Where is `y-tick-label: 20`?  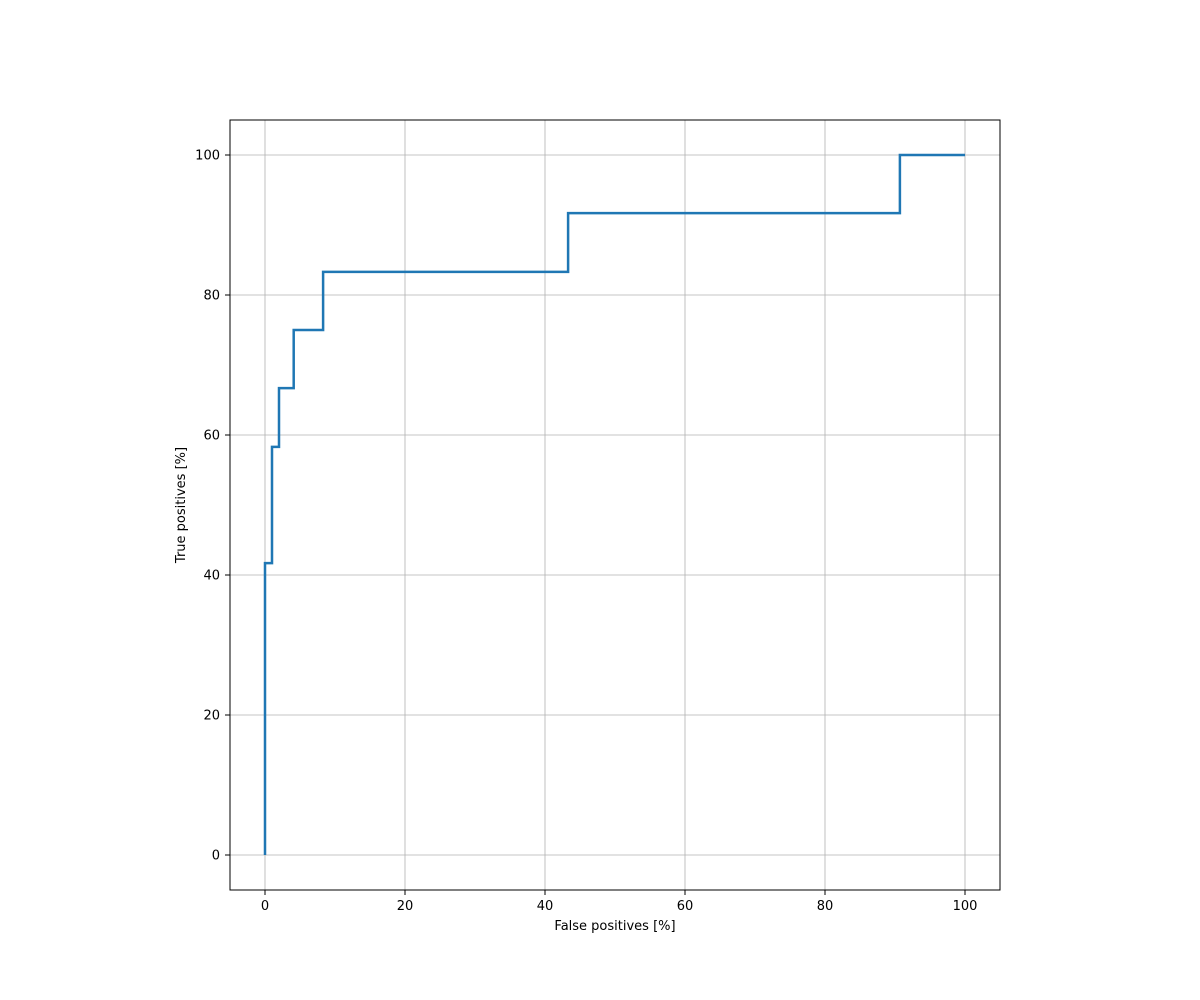
y-tick-label: 20 is located at coordinates (211, 716).